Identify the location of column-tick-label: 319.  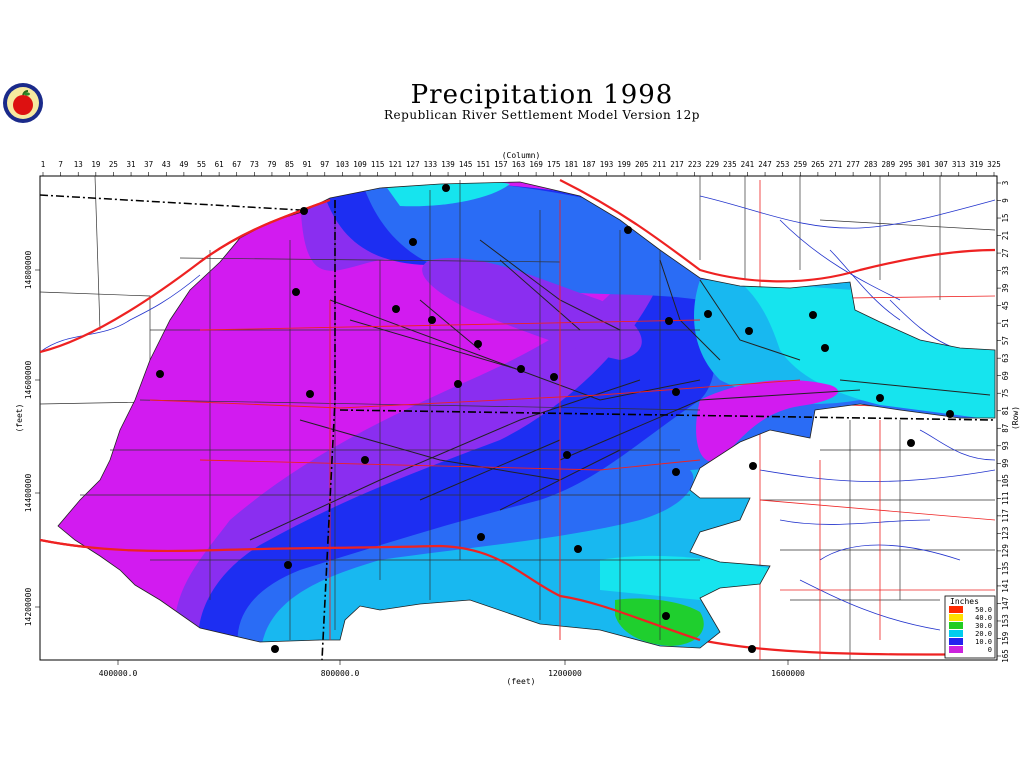
(977, 164).